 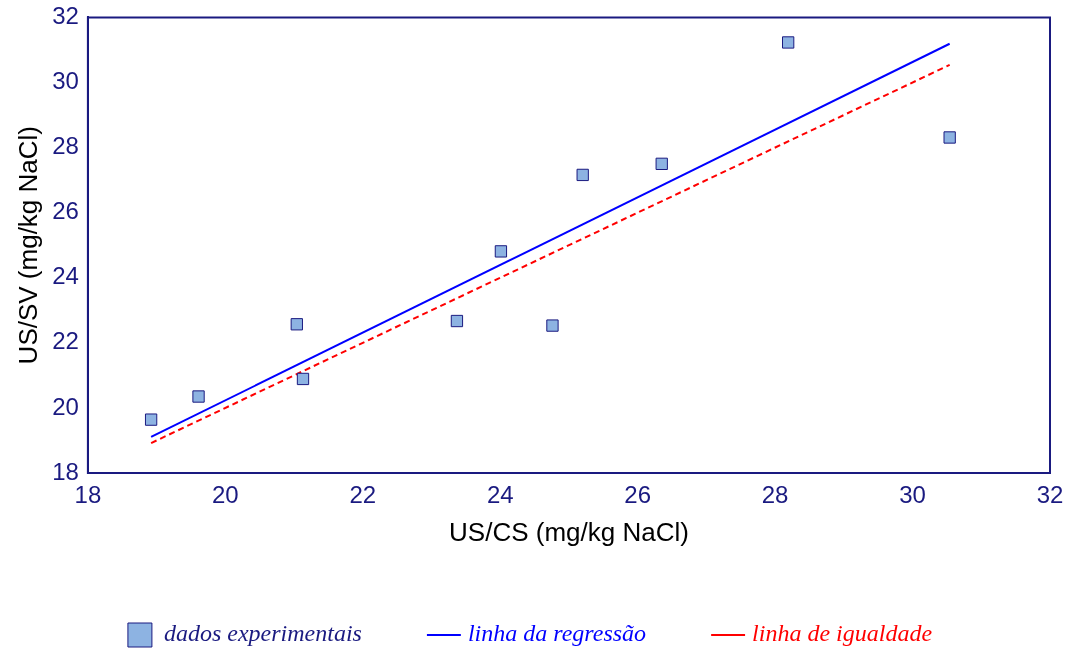 What do you see at coordinates (65, 406) in the screenshot?
I see `y-tick-label: 20` at bounding box center [65, 406].